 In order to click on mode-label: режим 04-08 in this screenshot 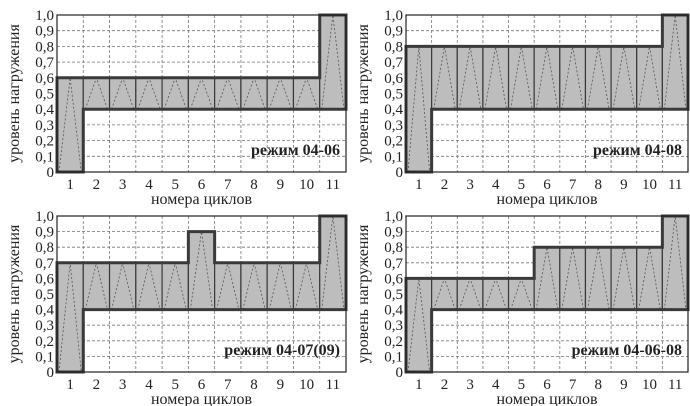, I will do `click(637, 150)`.